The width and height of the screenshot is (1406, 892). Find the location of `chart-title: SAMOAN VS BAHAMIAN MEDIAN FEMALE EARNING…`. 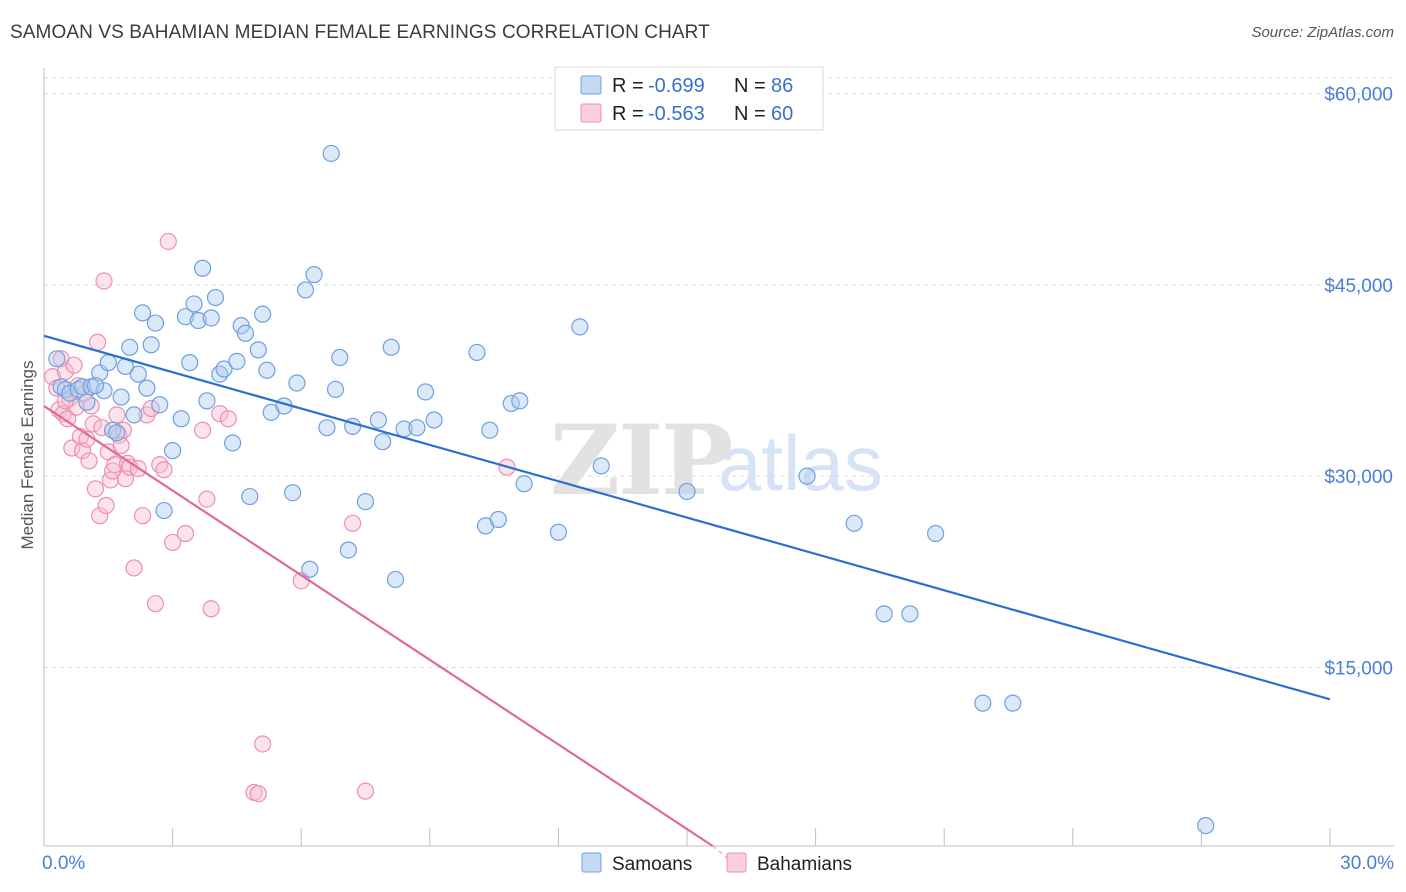

chart-title: SAMOAN VS BAHAMIAN MEDIAN FEMALE EARNING… is located at coordinates (360, 32).